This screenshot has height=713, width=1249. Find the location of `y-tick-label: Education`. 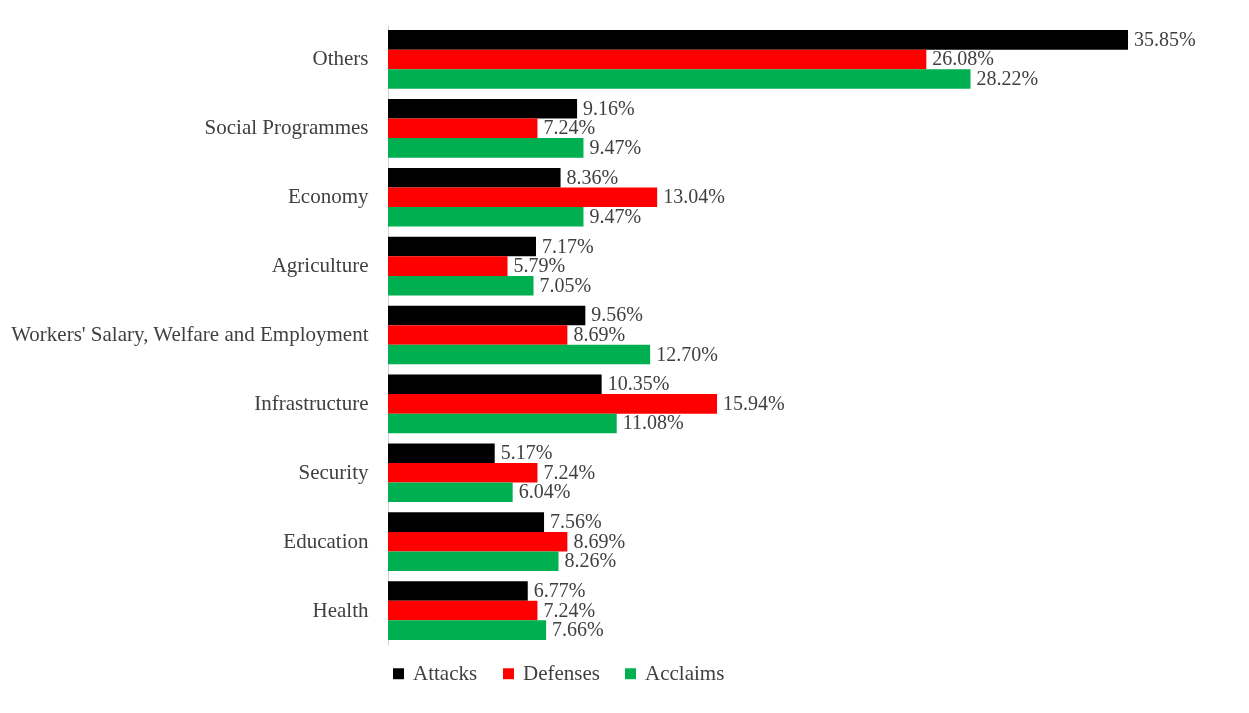

y-tick-label: Education is located at coordinates (326, 540).